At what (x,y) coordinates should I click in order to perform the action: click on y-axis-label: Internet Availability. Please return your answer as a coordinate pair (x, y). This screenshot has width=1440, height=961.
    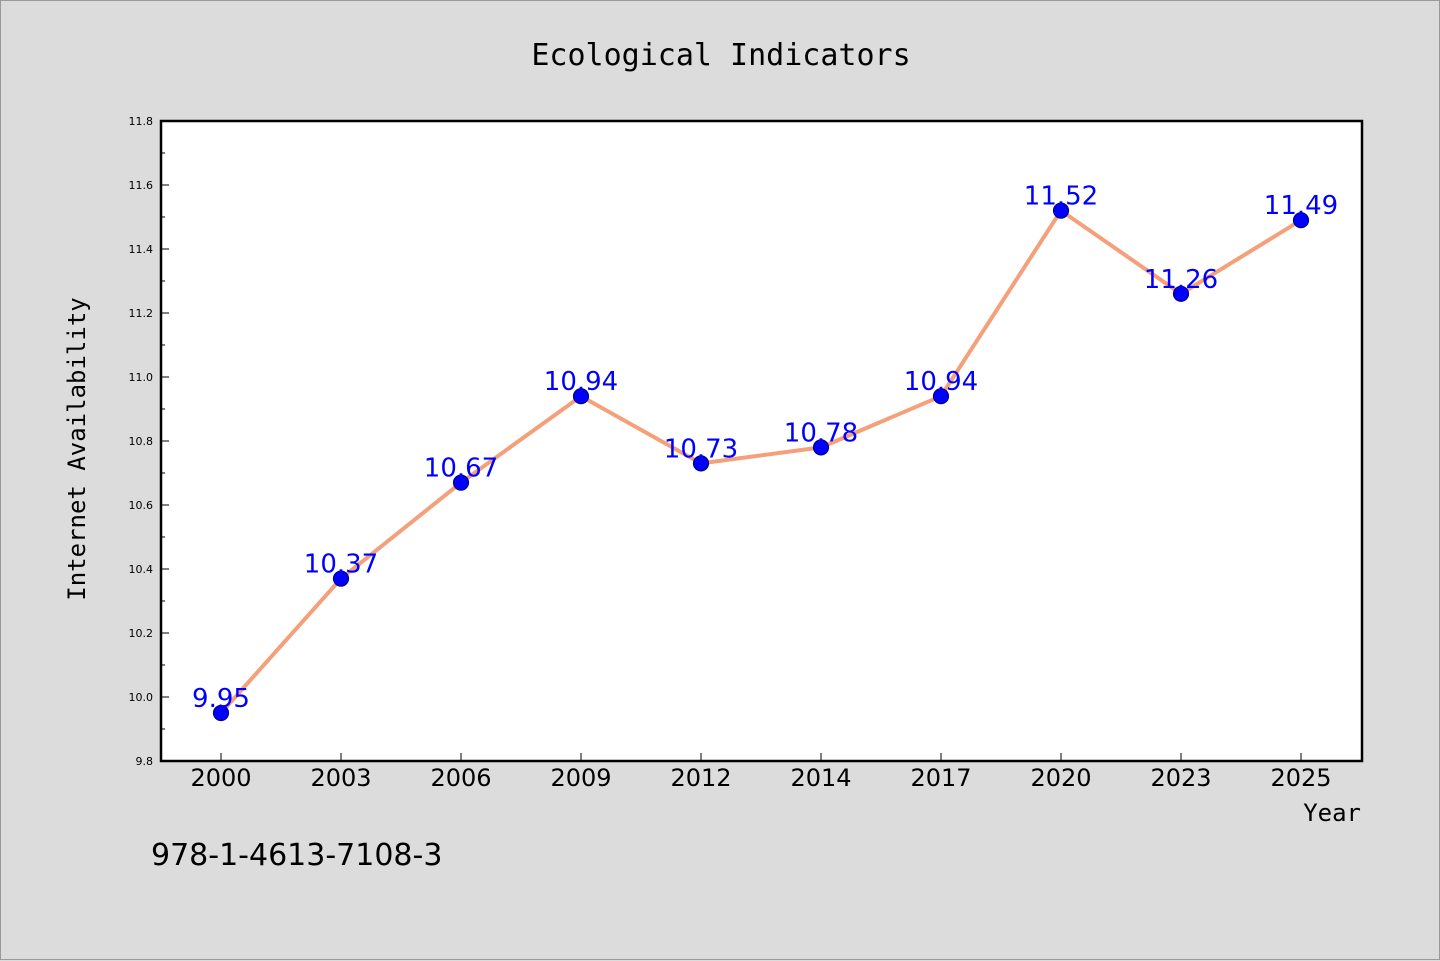
    Looking at the image, I should click on (77, 448).